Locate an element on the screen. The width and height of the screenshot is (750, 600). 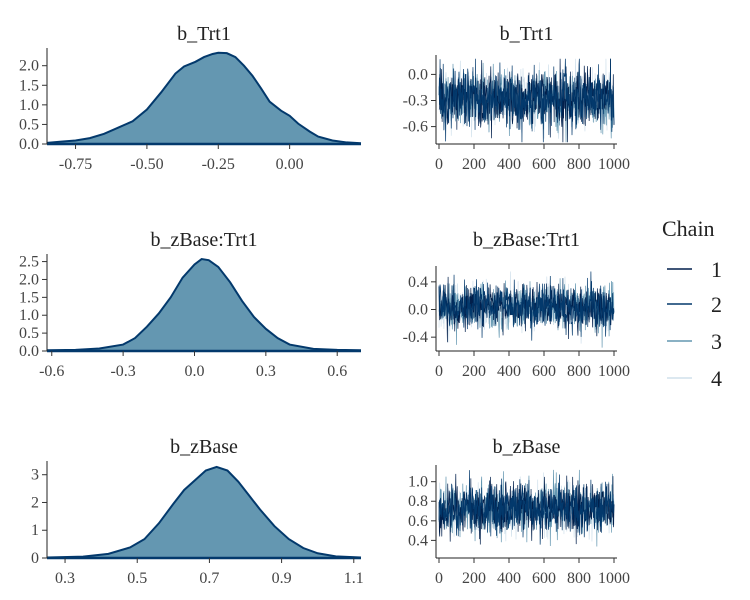
y-tick-label: 2.5 is located at coordinates (29, 262).